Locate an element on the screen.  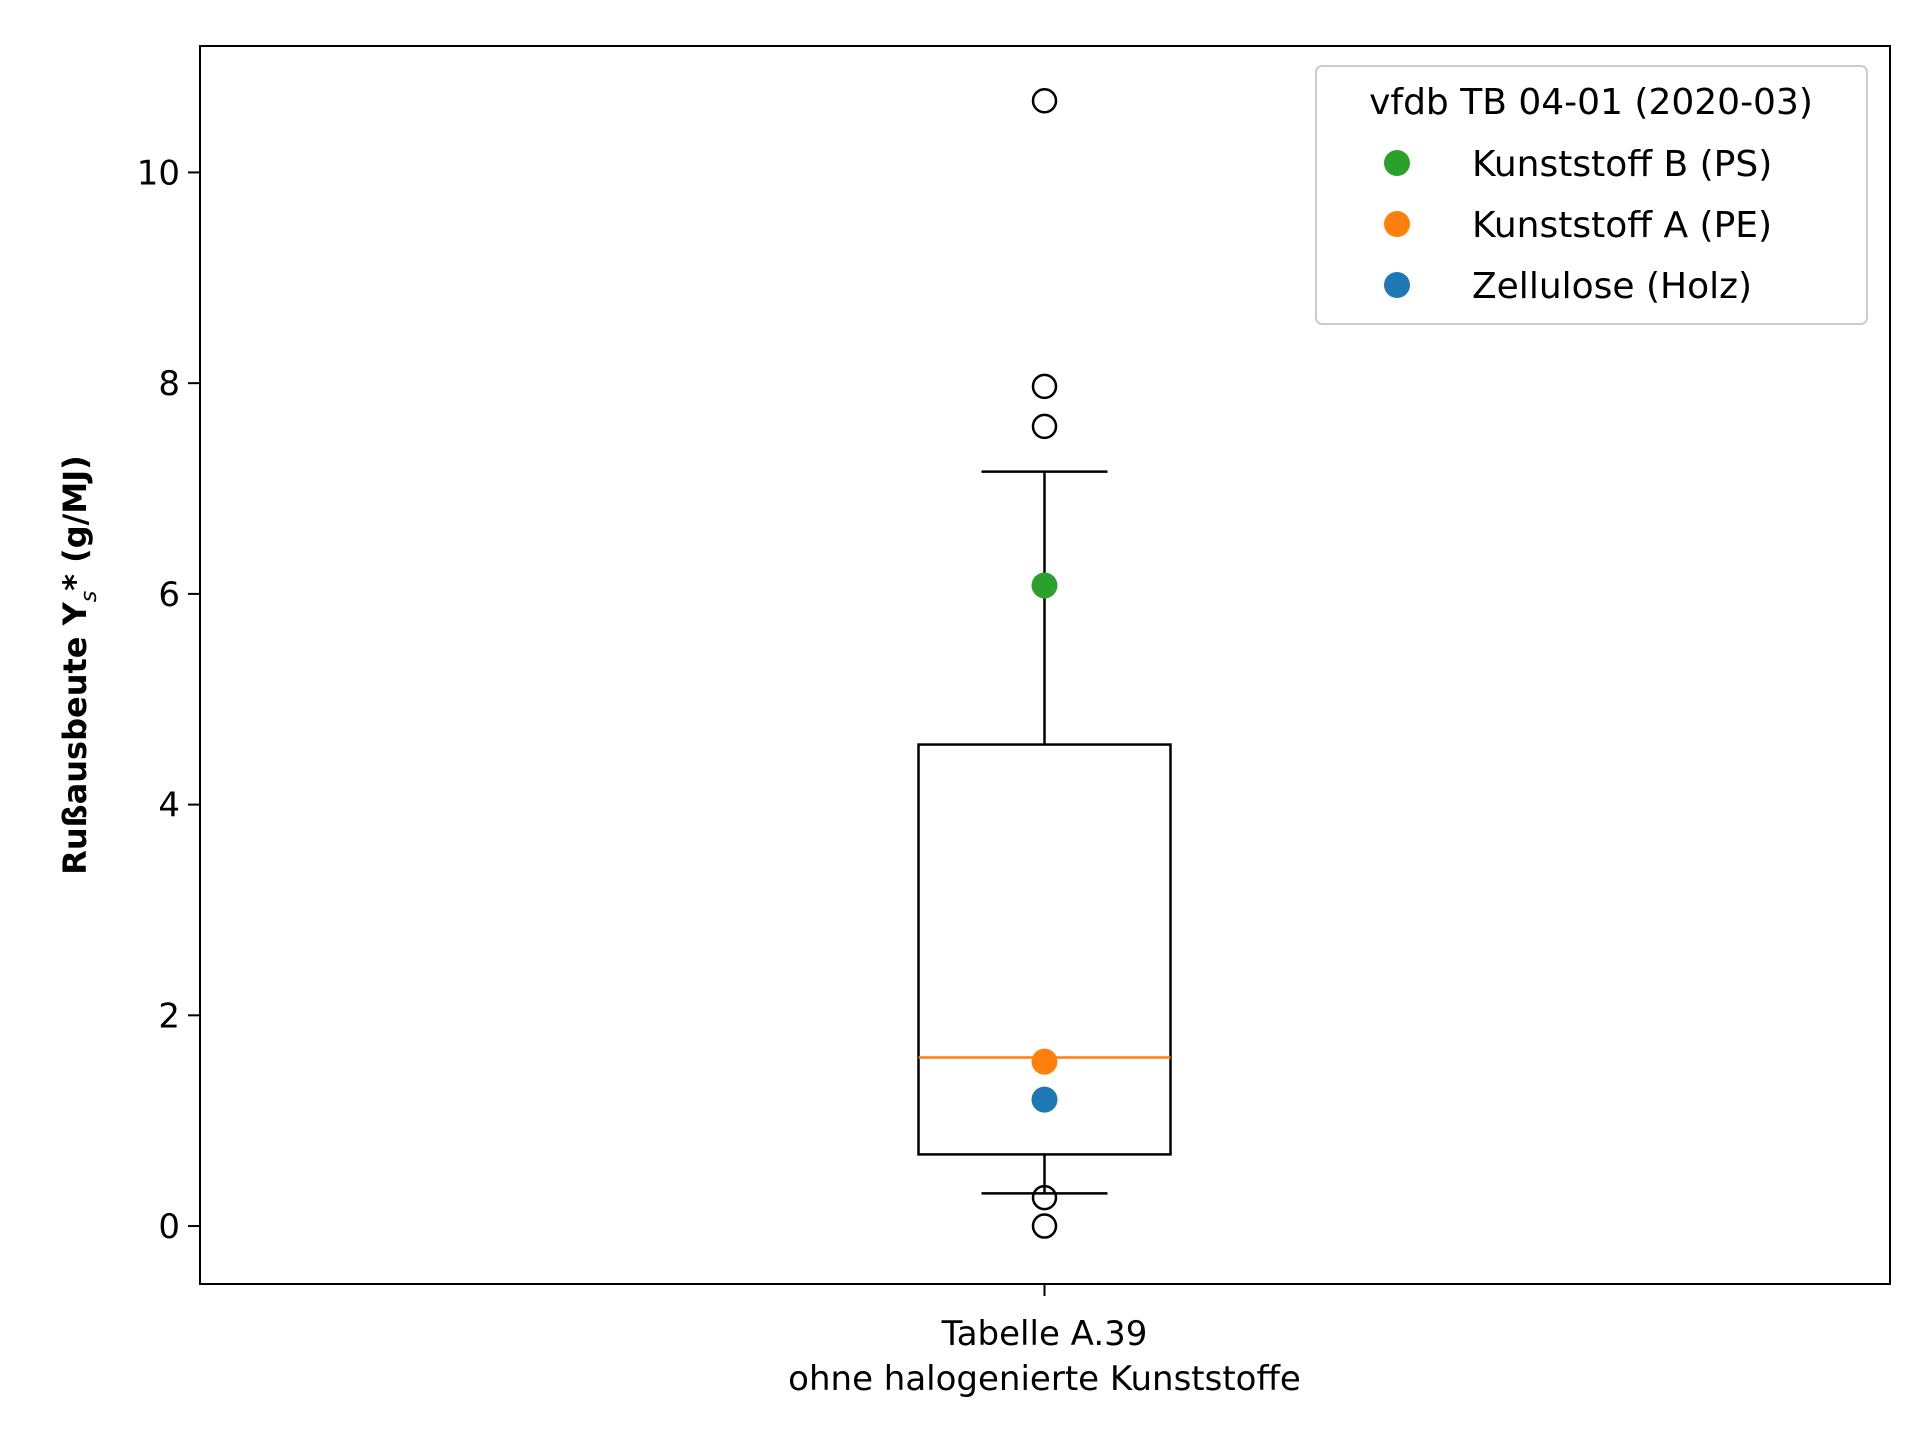
y-tick-label: 8 is located at coordinates (169, 384).